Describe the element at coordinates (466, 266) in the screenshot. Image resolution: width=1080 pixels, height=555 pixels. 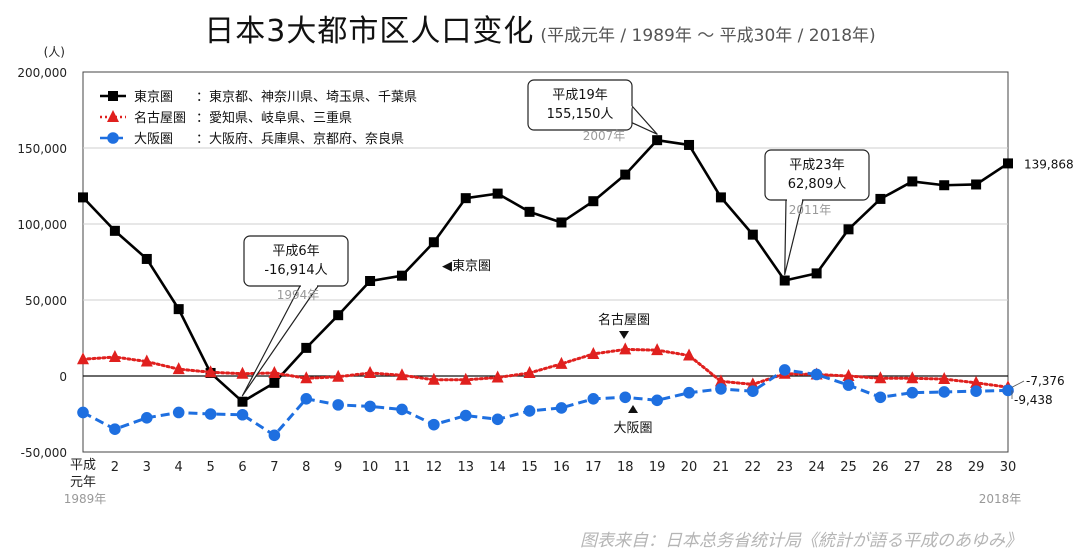
I see `series-label-tokyo: ◀東京圏` at that location.